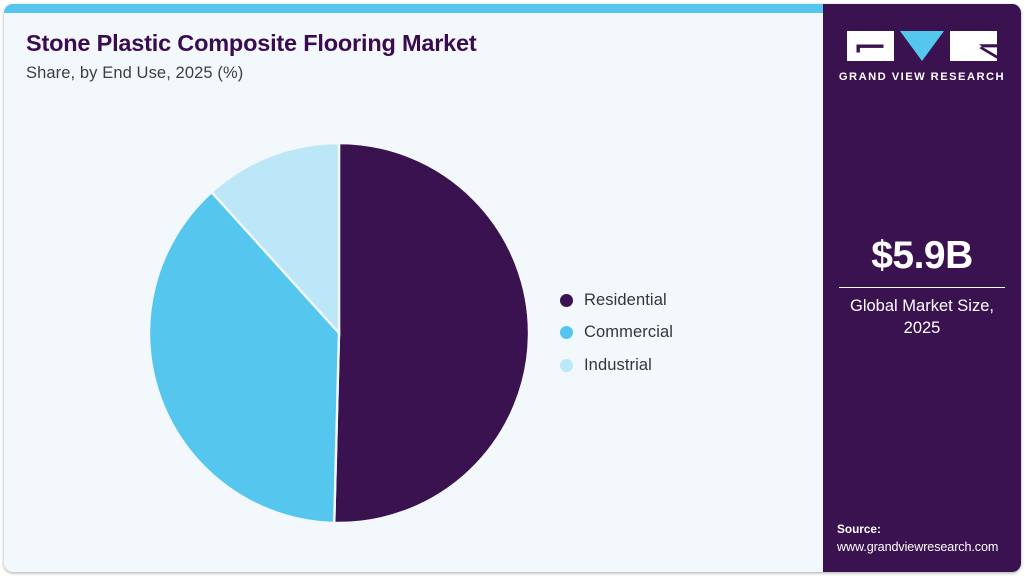 Image resolution: width=1025 pixels, height=576 pixels. I want to click on legend-item-residential: Residential, so click(616, 300).